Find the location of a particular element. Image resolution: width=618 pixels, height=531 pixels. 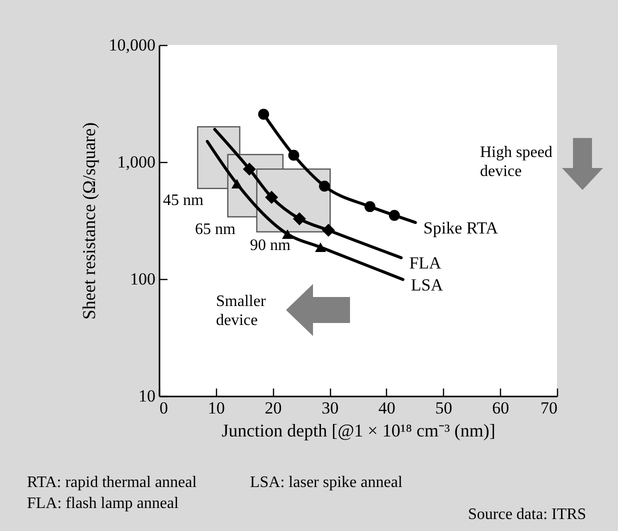

series-label: LSA is located at coordinates (427, 285).